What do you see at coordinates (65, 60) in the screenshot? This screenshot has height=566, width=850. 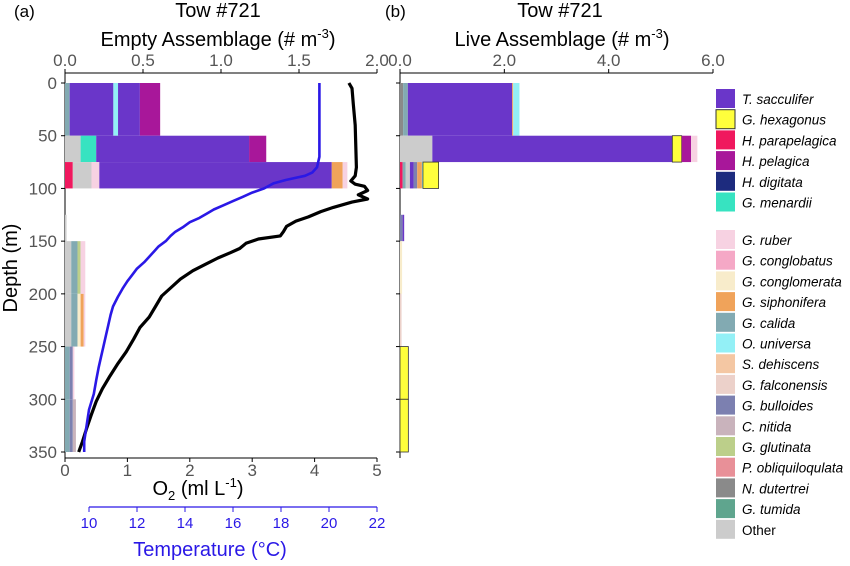 I see `panel-a-top-tick-label: 0.0` at bounding box center [65, 60].